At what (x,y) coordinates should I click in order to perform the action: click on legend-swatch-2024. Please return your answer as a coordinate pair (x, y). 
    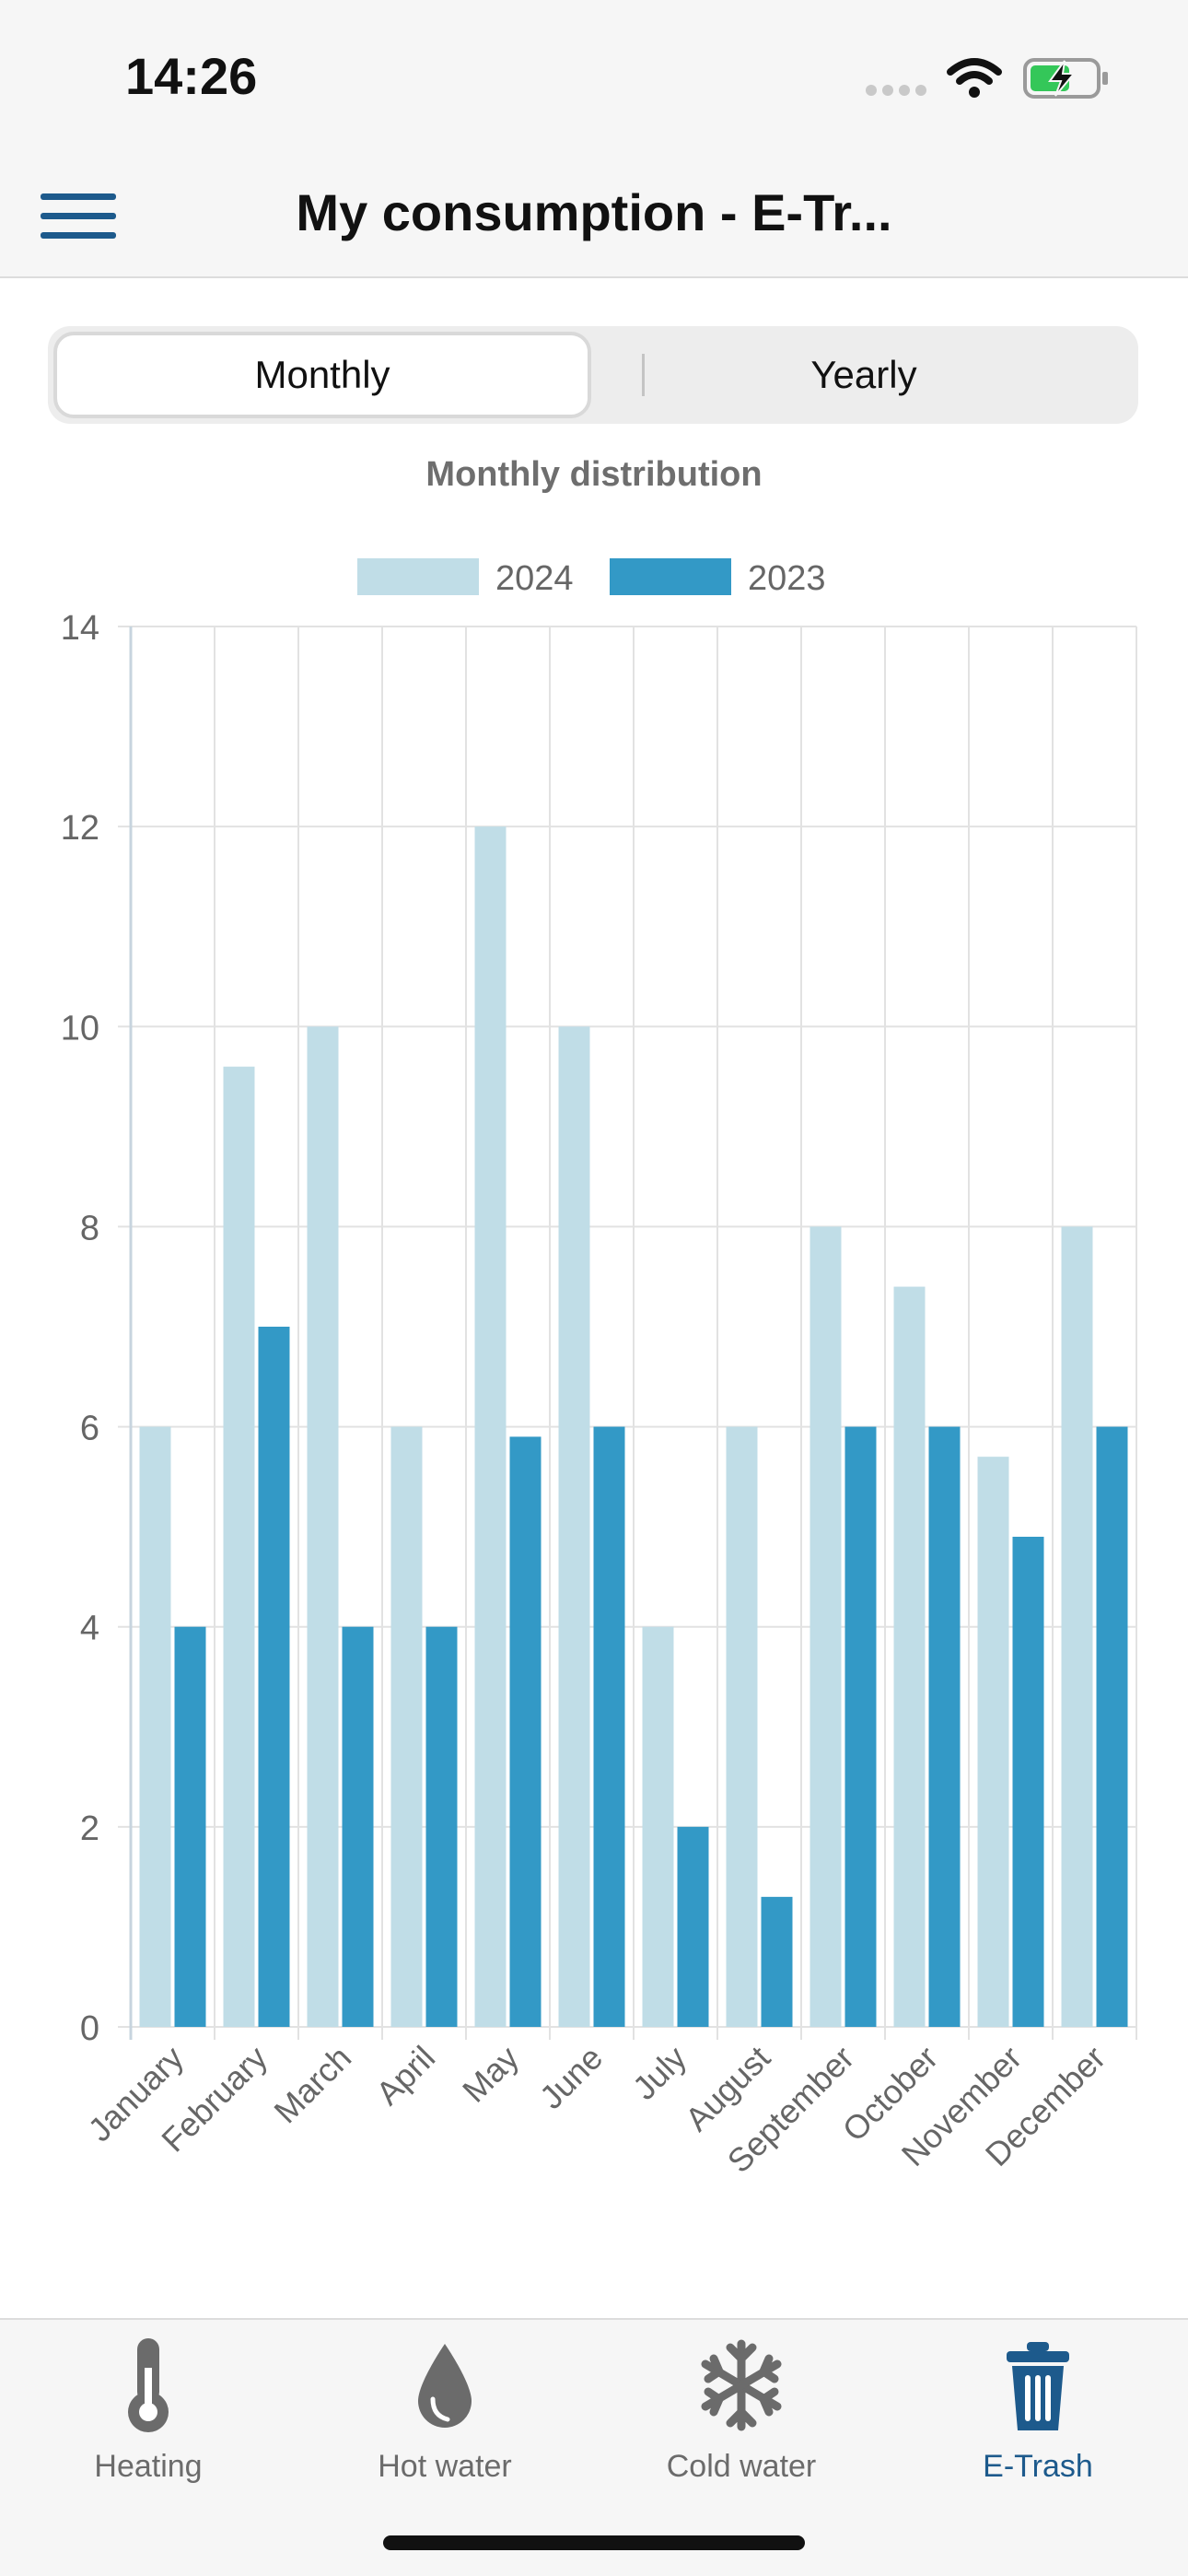
    Looking at the image, I should click on (418, 576).